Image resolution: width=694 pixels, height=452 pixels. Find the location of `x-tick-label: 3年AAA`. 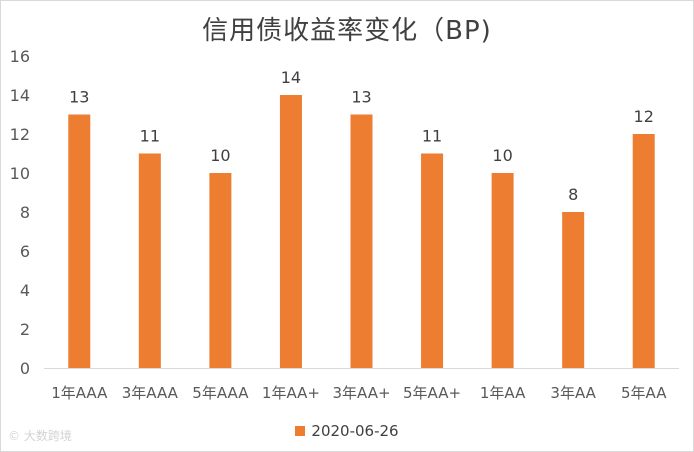

x-tick-label: 3年AAA is located at coordinates (150, 393).